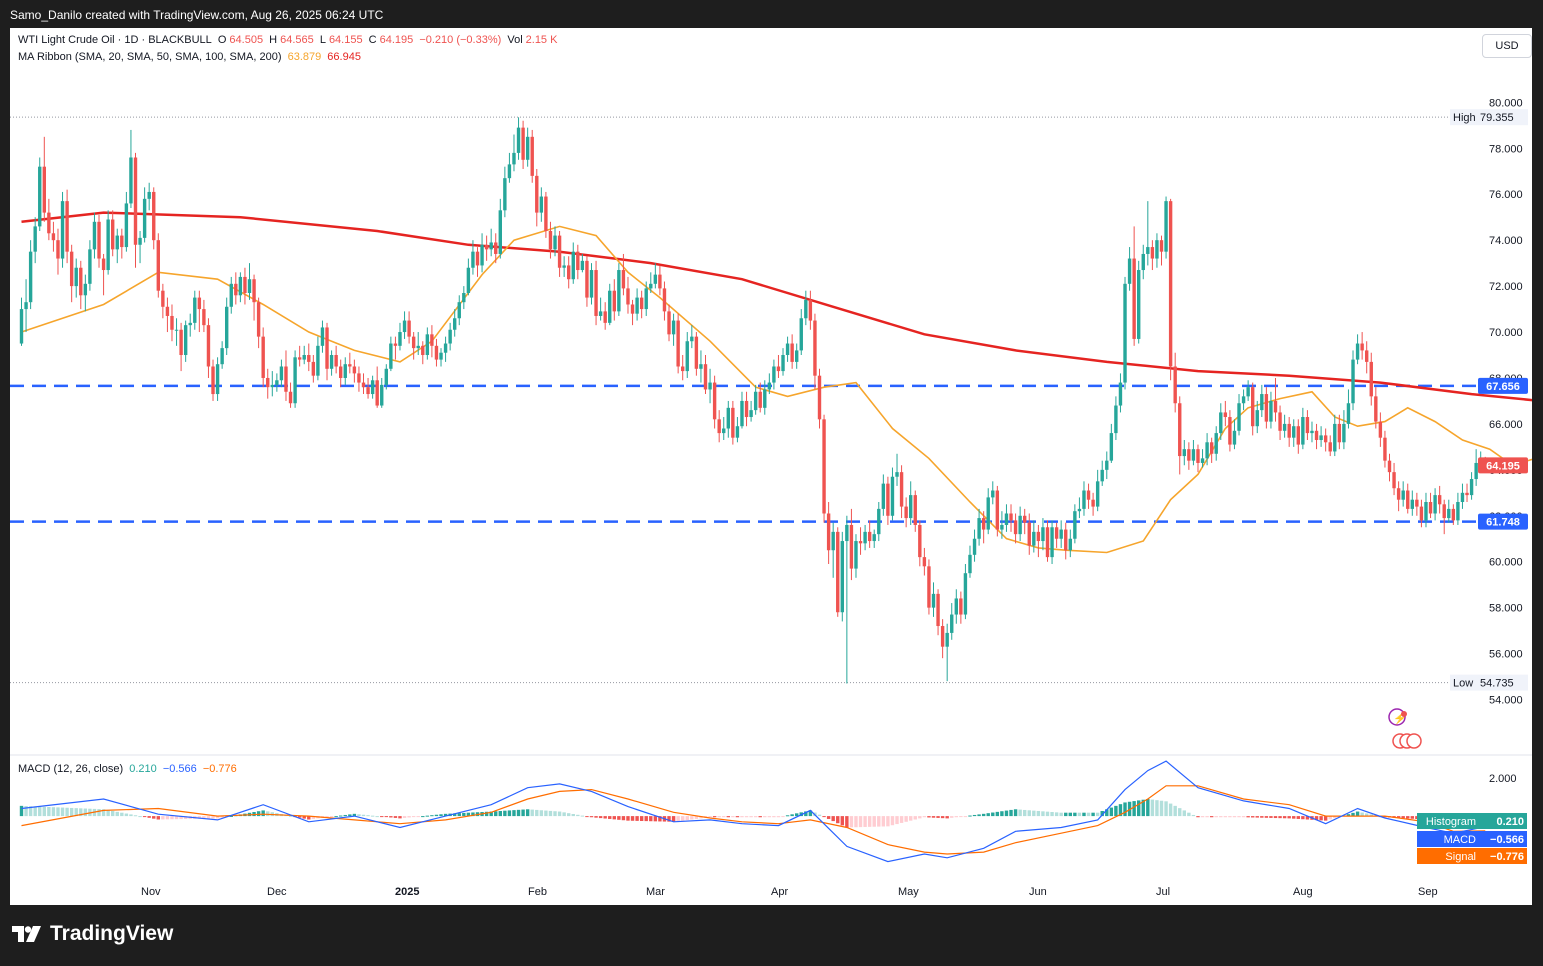  Describe the element at coordinates (1414, 741) in the screenshot. I see `us-flag-event-icon` at that location.